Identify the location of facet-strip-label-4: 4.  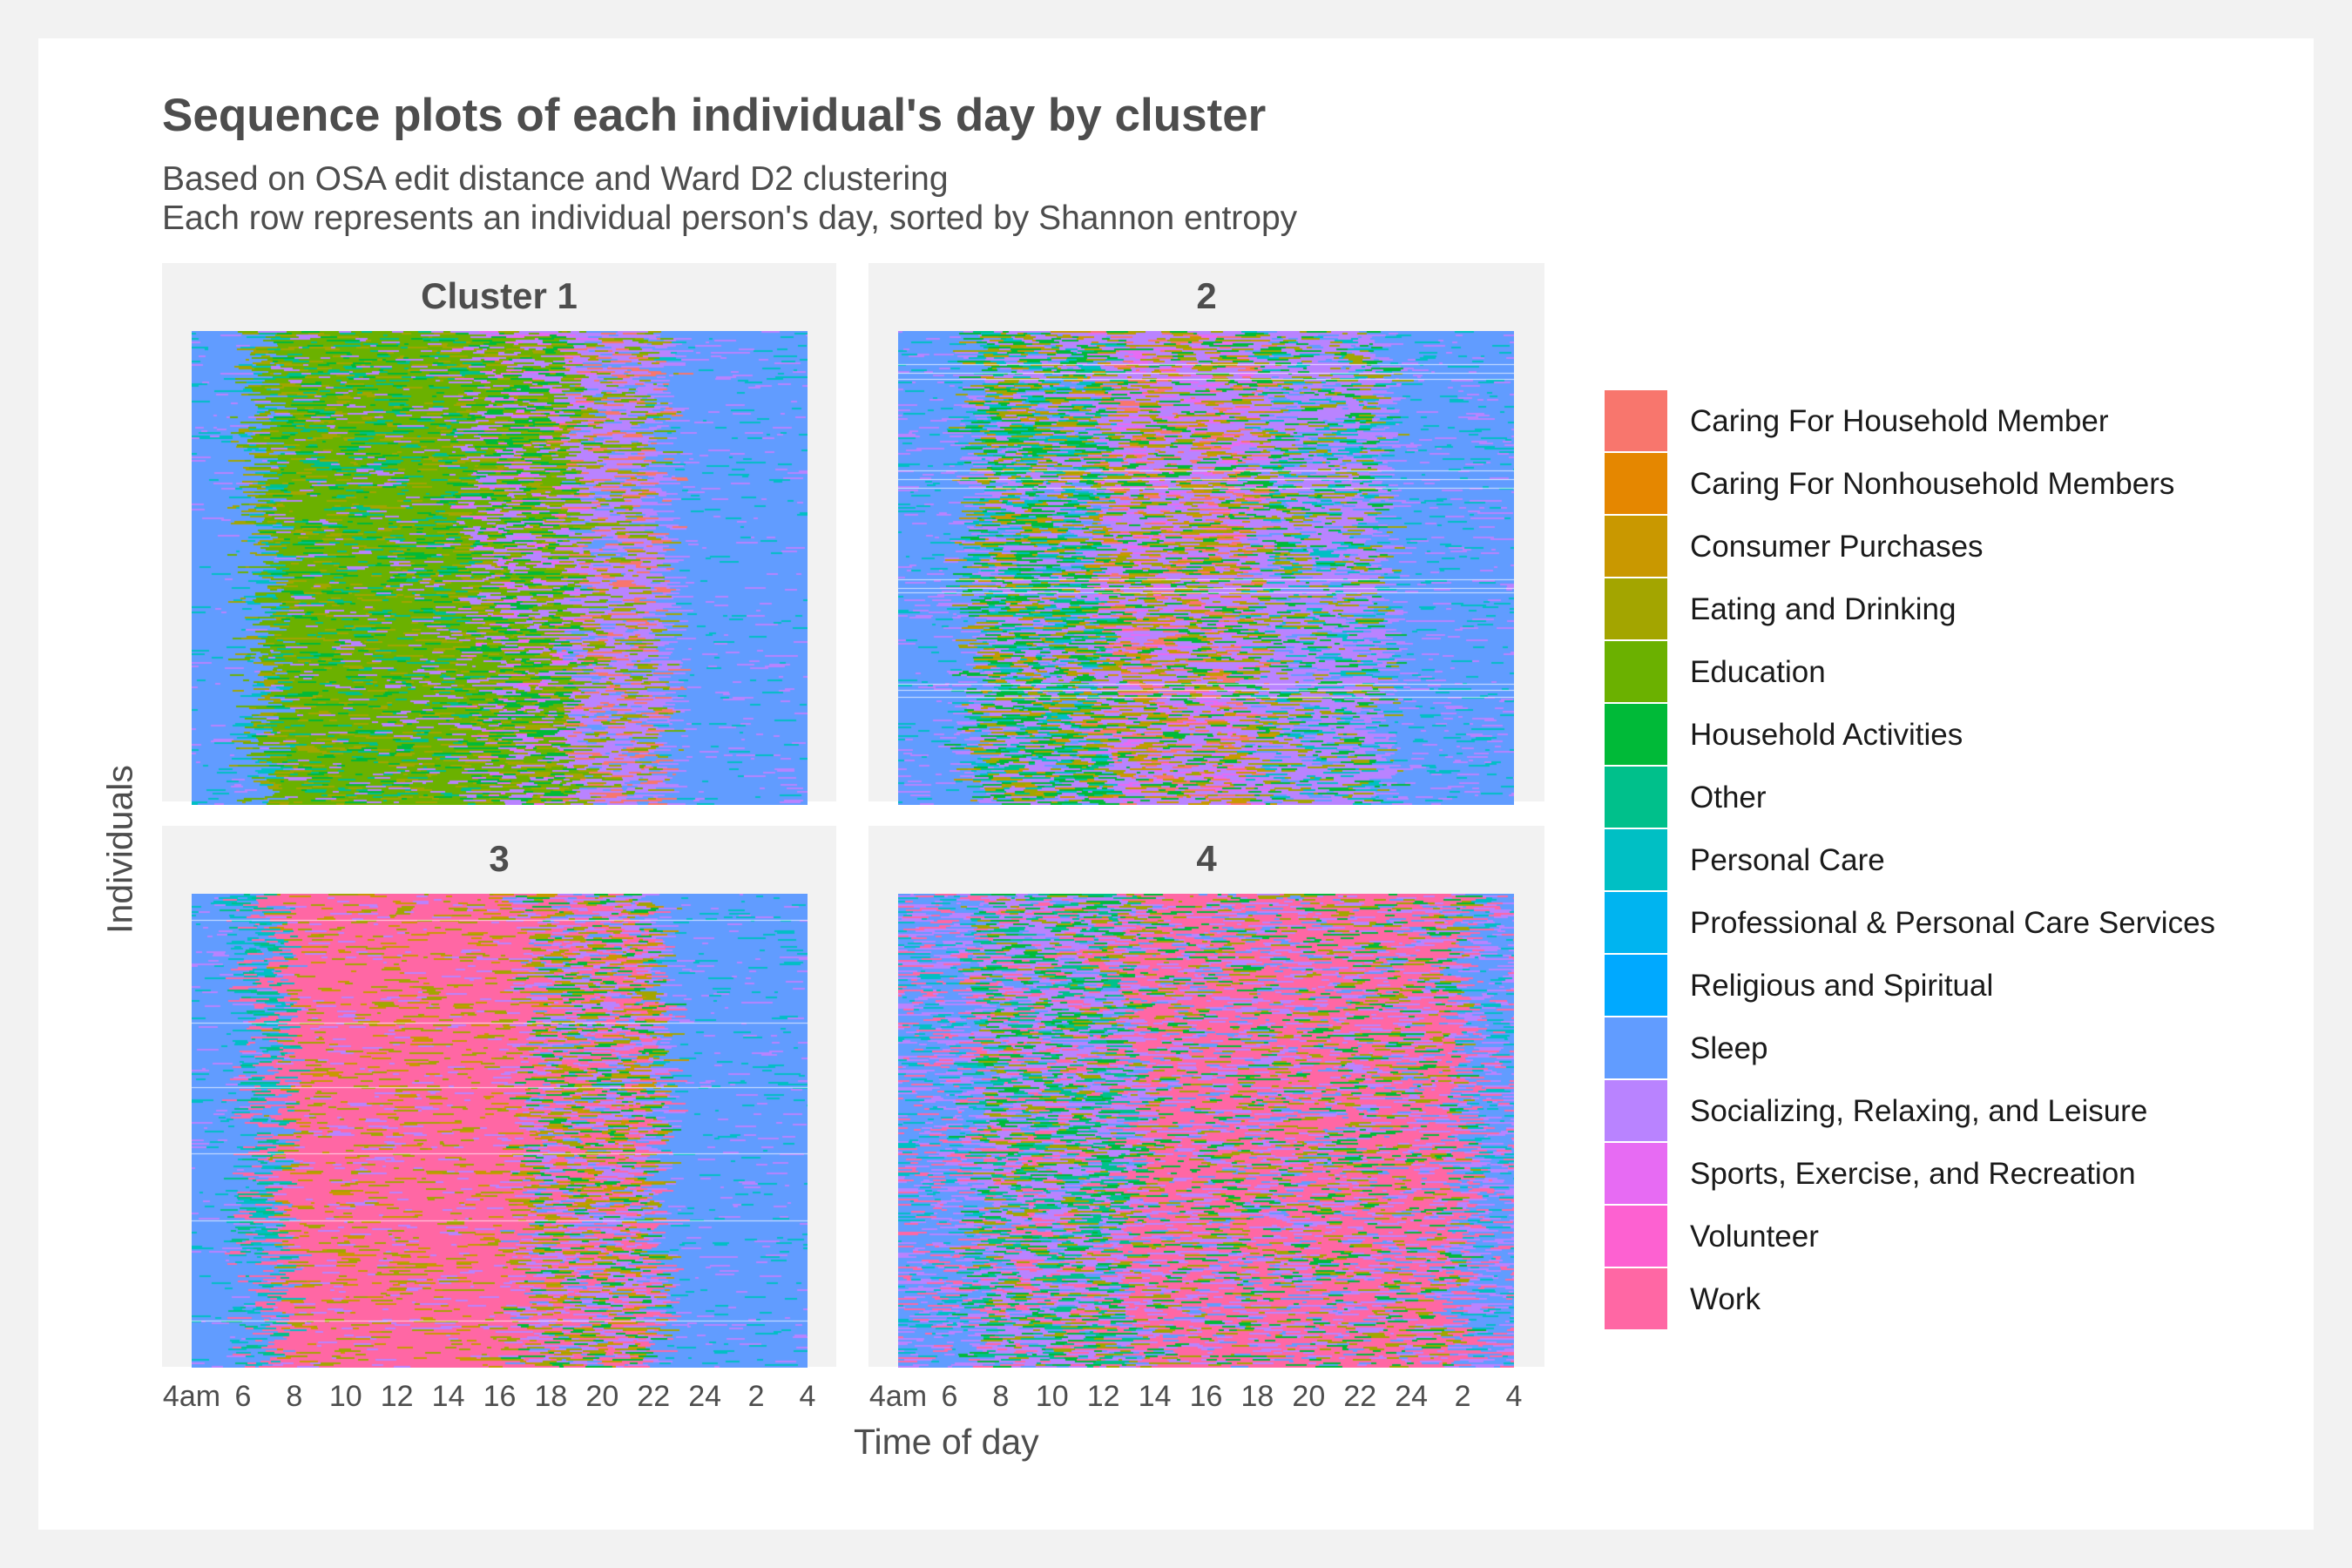
(1206, 859).